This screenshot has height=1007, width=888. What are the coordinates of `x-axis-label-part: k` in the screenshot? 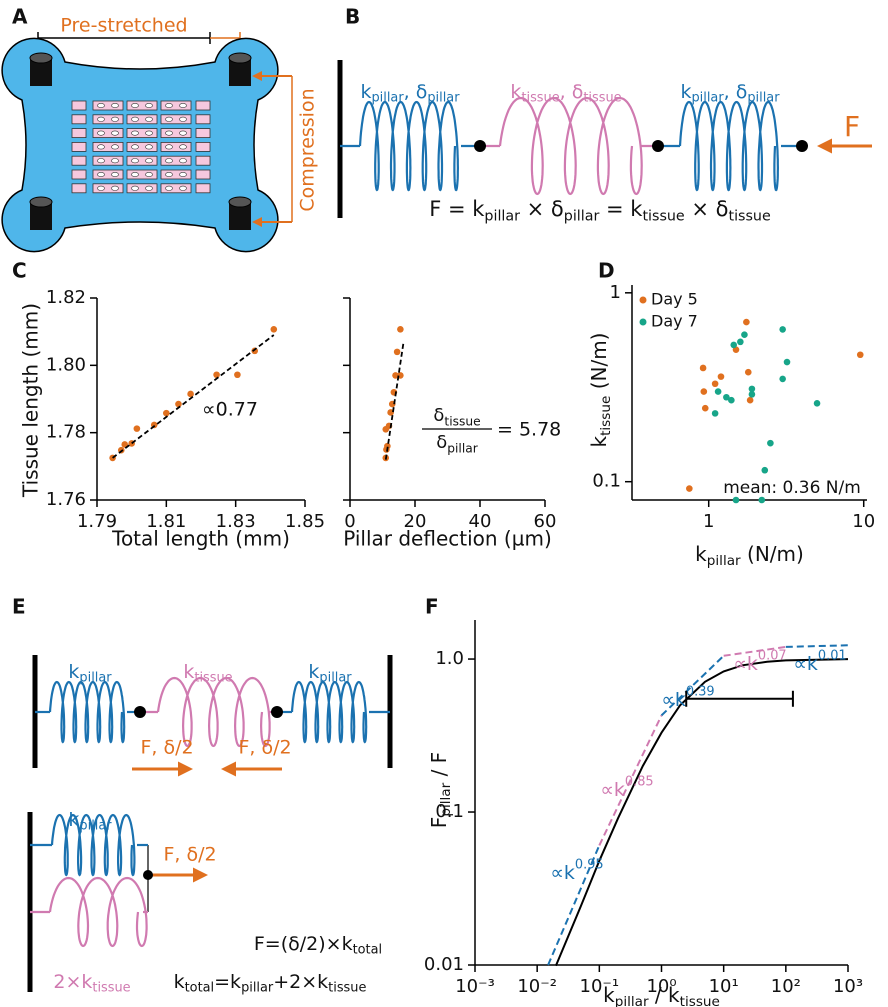 It's located at (609, 995).